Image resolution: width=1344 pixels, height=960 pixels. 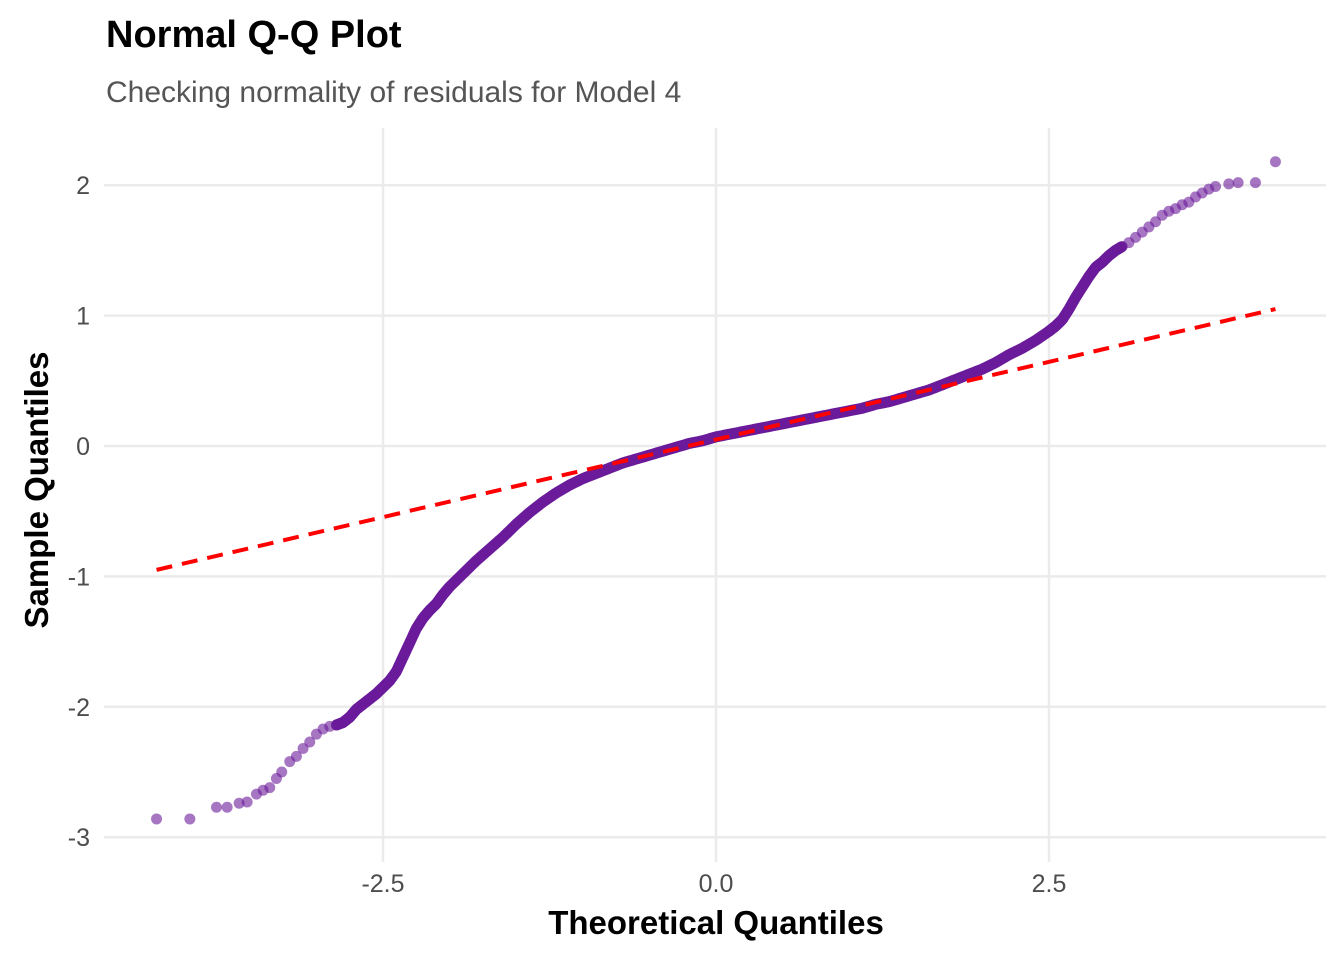 I want to click on x-tick-labels: -2.5 0.0 2.5, so click(x=713, y=884).